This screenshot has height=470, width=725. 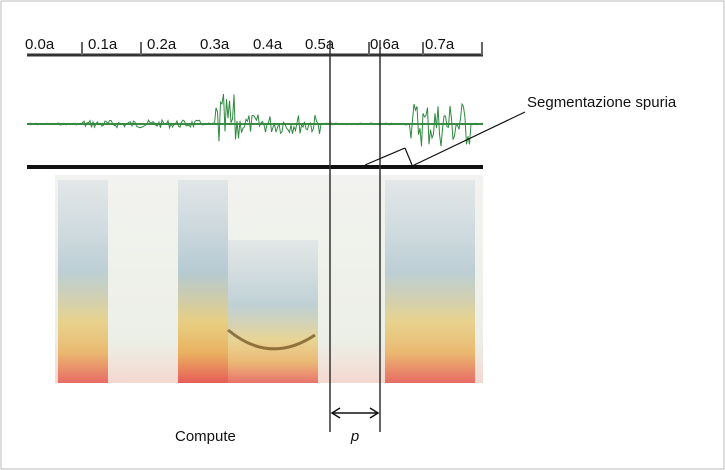 I want to click on waveform, so click(x=255, y=120).